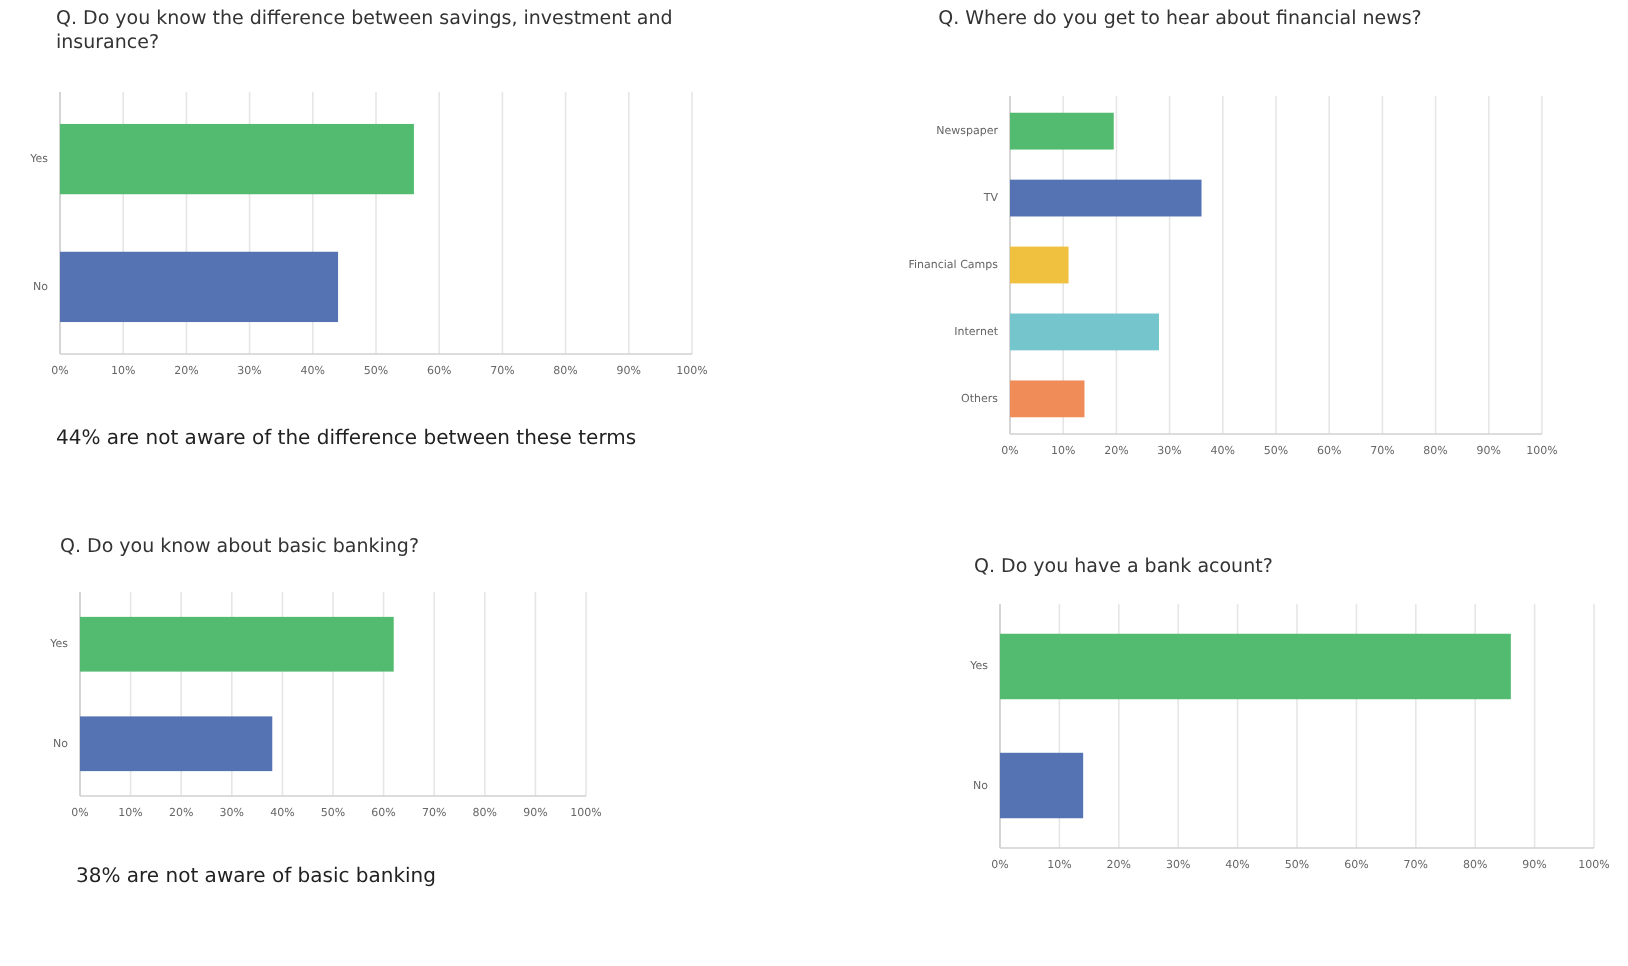 The height and width of the screenshot is (966, 1628). What do you see at coordinates (239, 547) in the screenshot?
I see `chart-title: Q. Do you know about basic banking?` at bounding box center [239, 547].